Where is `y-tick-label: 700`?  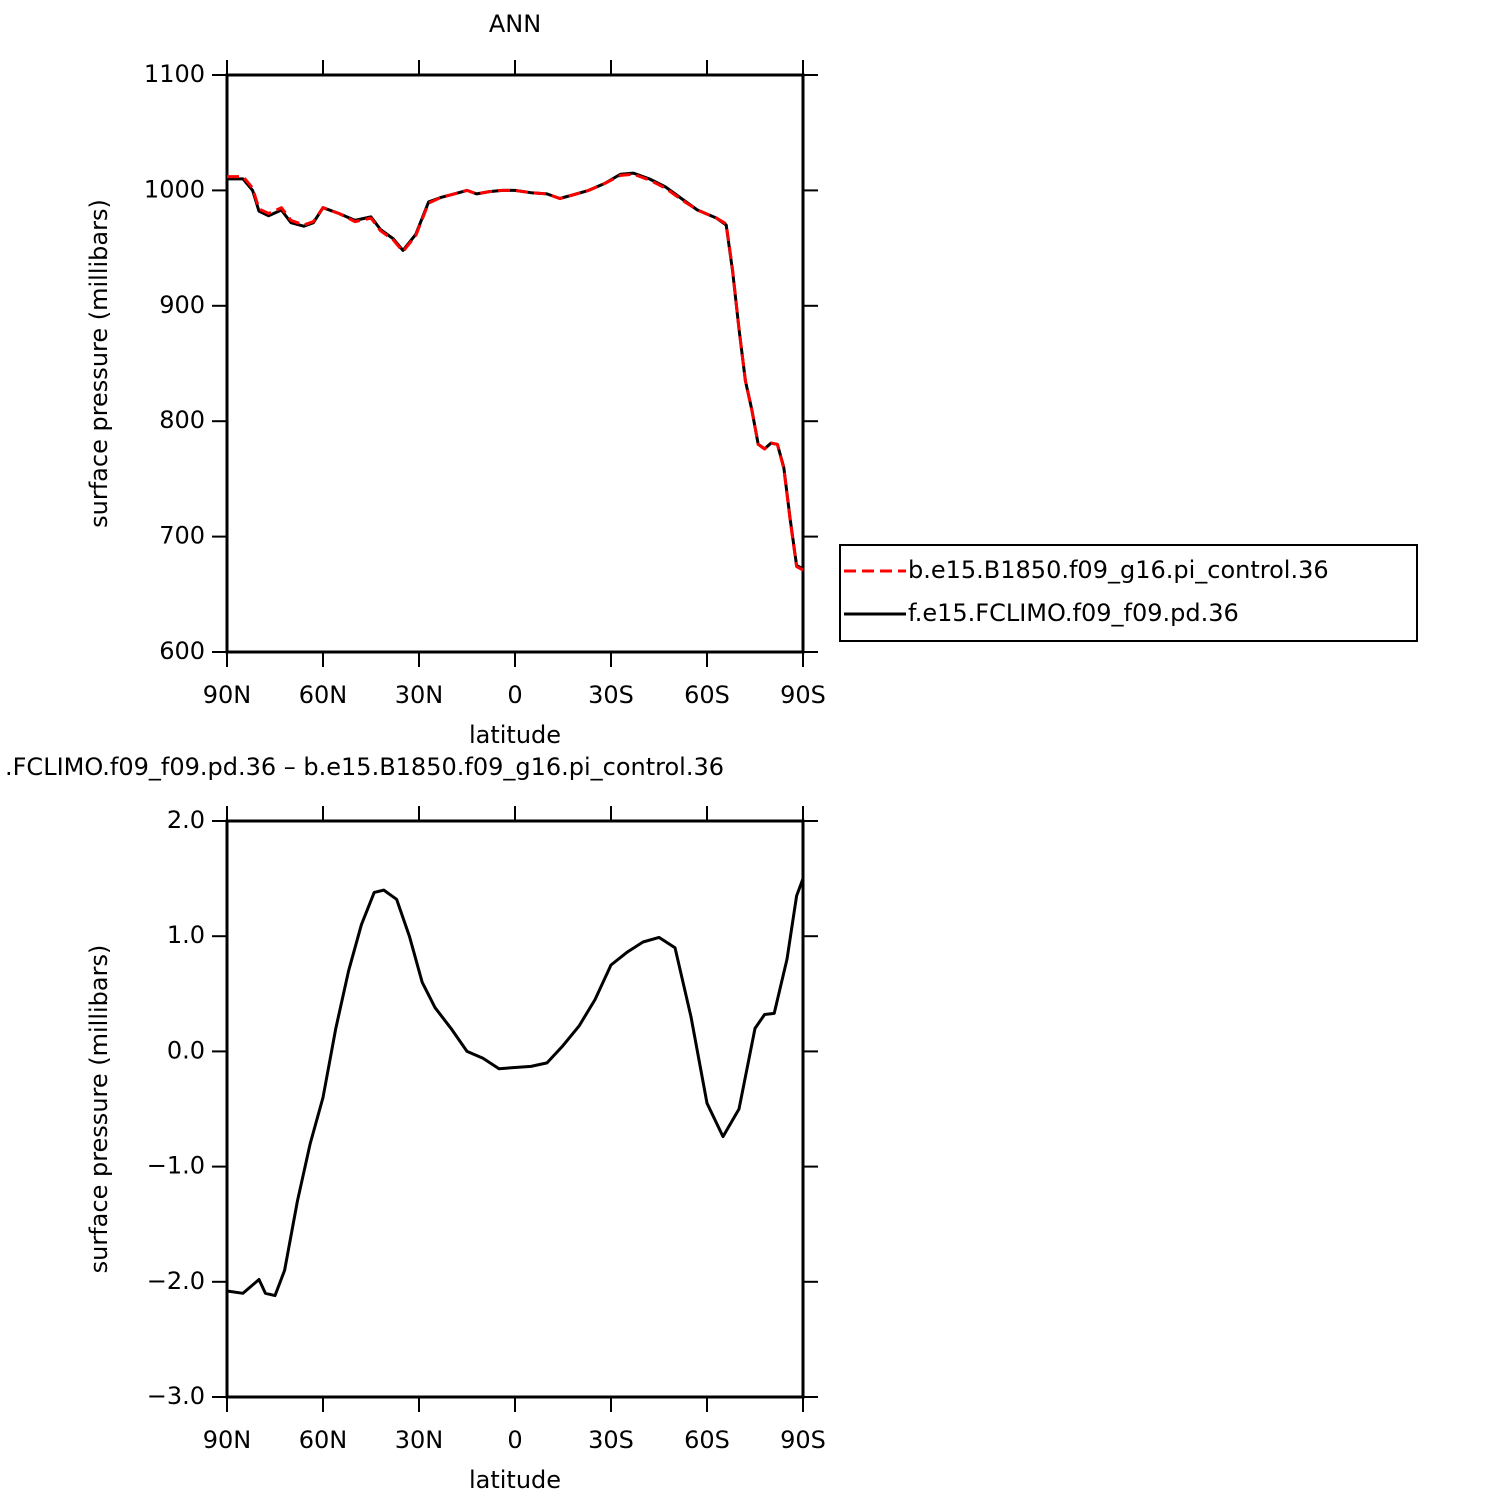
y-tick-label: 700 is located at coordinates (182, 536).